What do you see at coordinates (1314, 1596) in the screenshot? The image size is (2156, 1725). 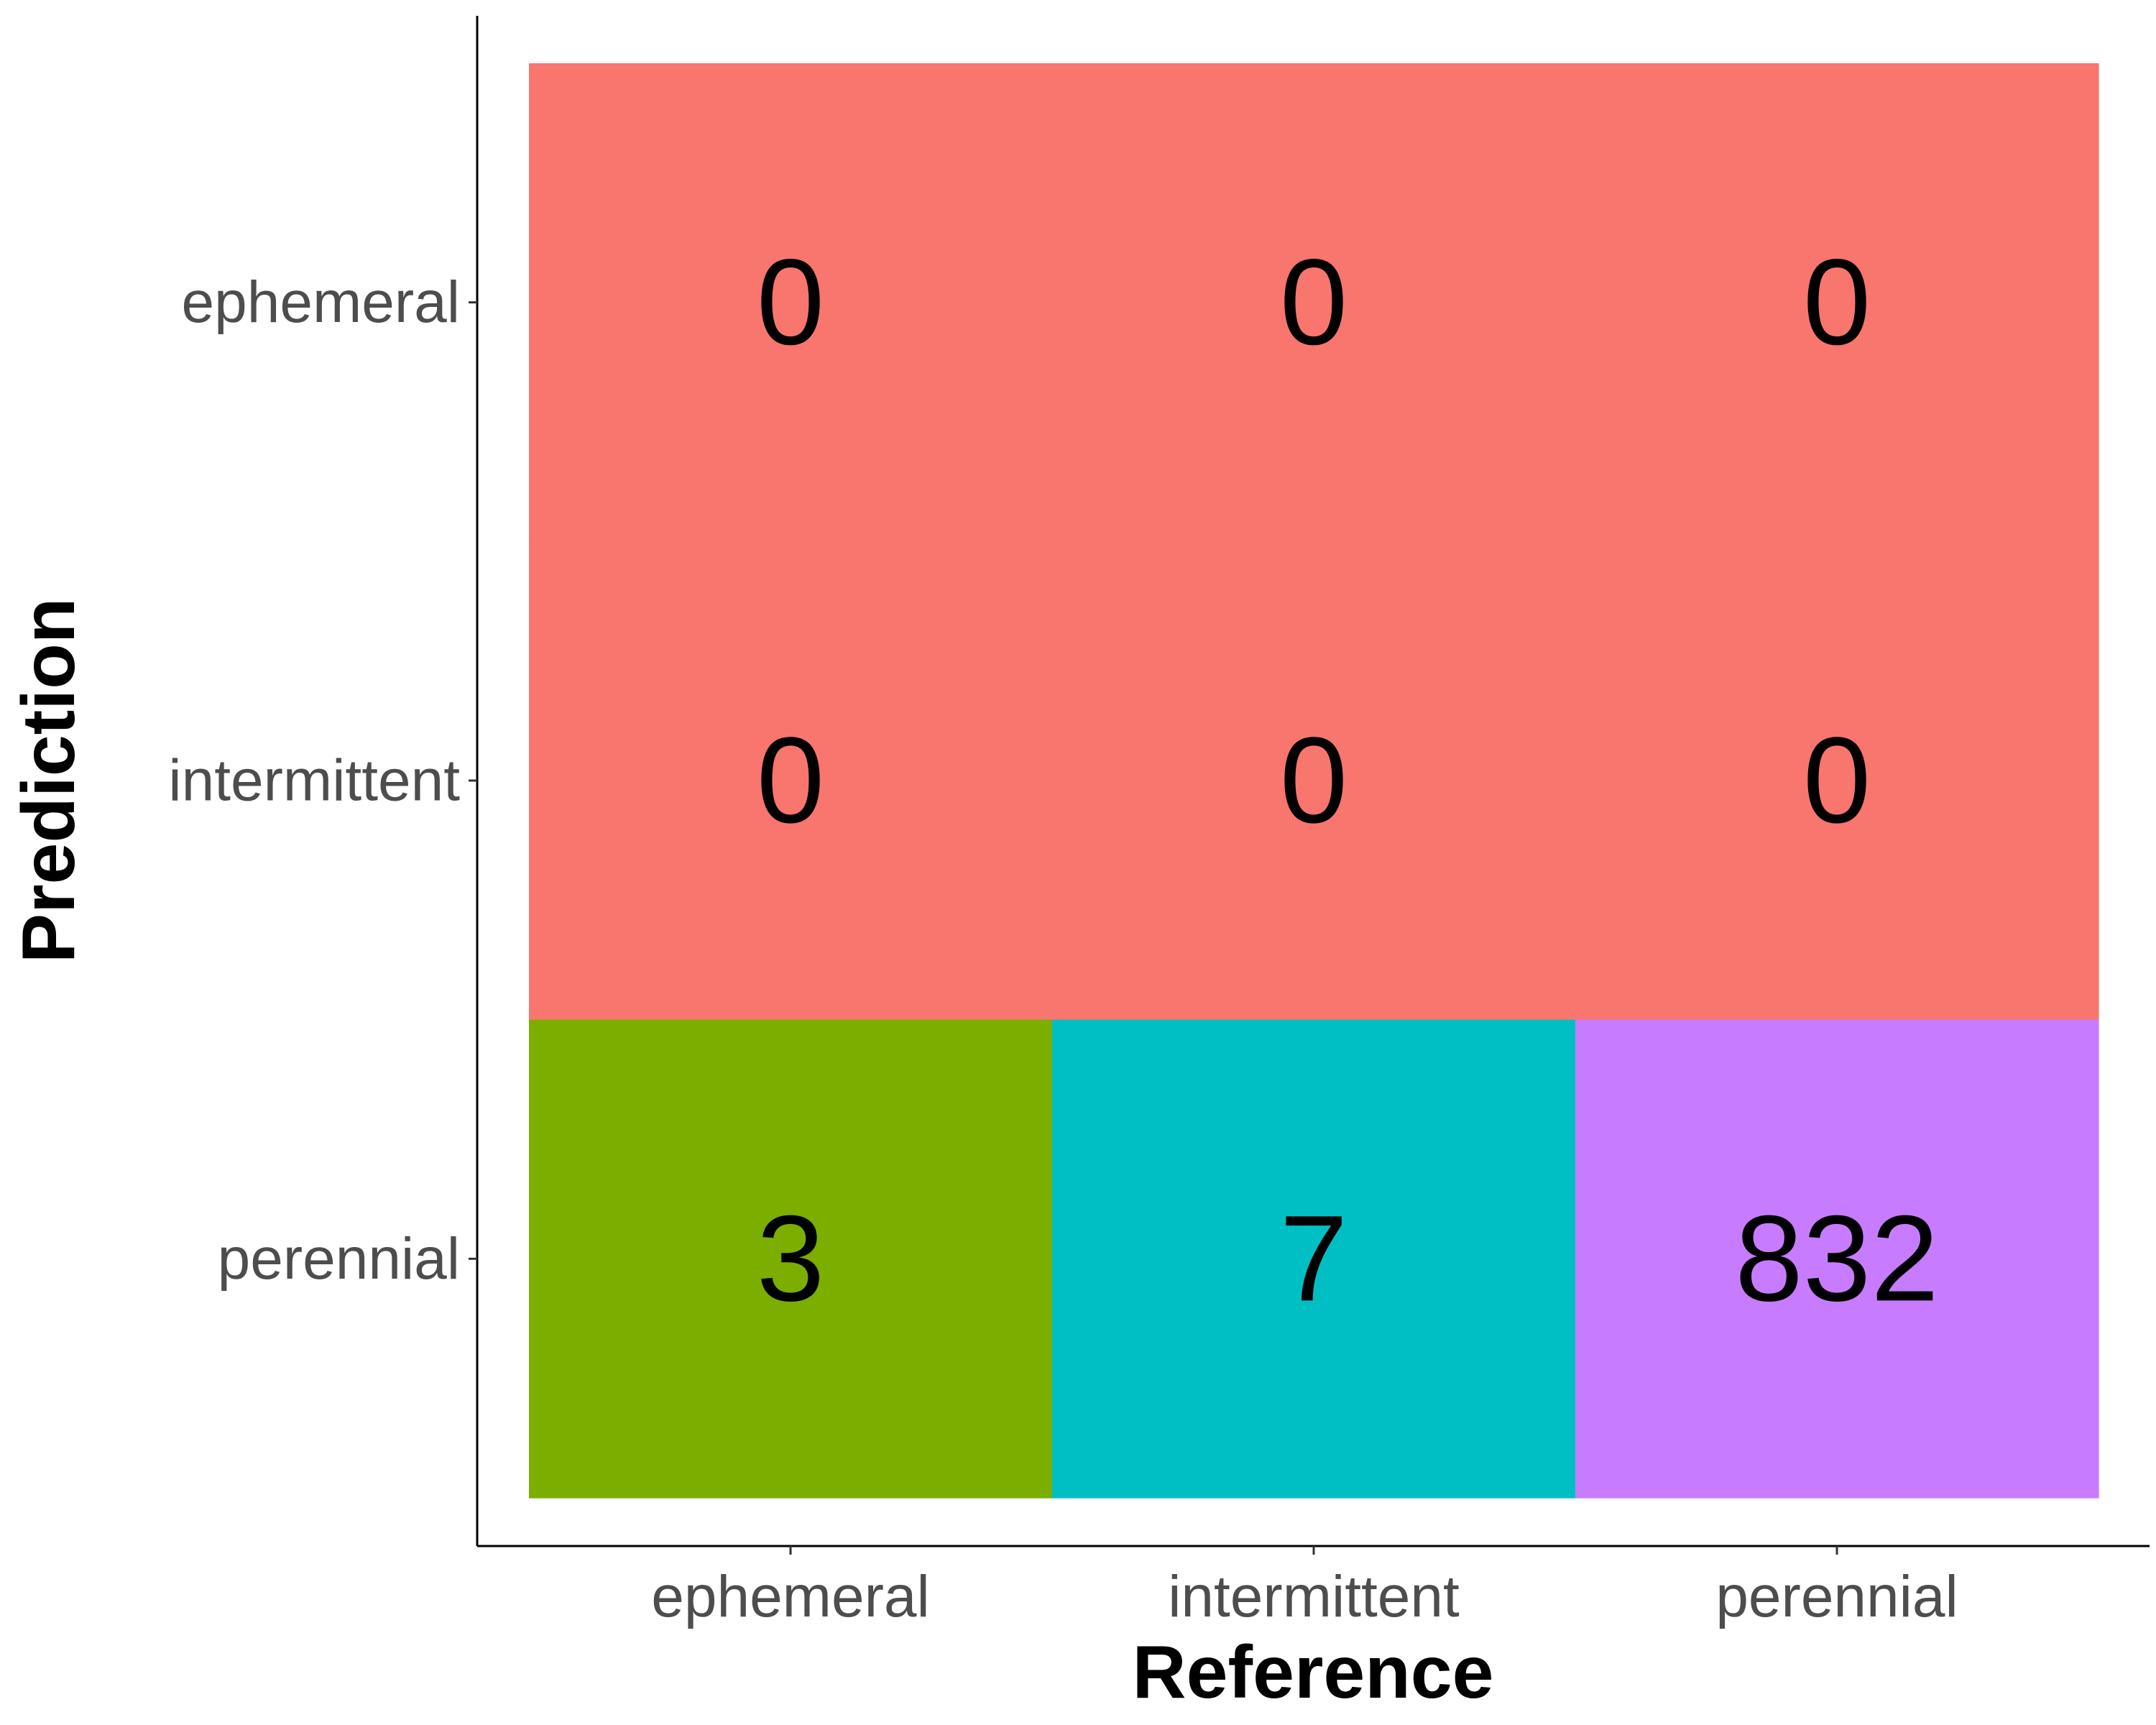 I see `x-tick-label-intermittent: intermittent` at bounding box center [1314, 1596].